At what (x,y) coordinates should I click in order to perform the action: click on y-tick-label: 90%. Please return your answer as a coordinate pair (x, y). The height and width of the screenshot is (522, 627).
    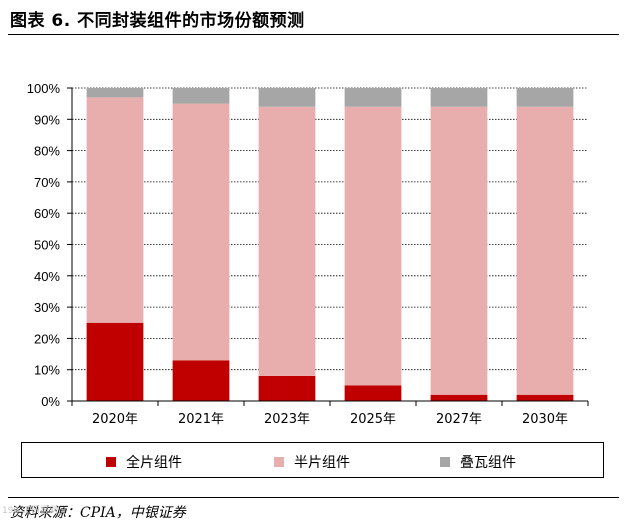
    Looking at the image, I should click on (47, 119).